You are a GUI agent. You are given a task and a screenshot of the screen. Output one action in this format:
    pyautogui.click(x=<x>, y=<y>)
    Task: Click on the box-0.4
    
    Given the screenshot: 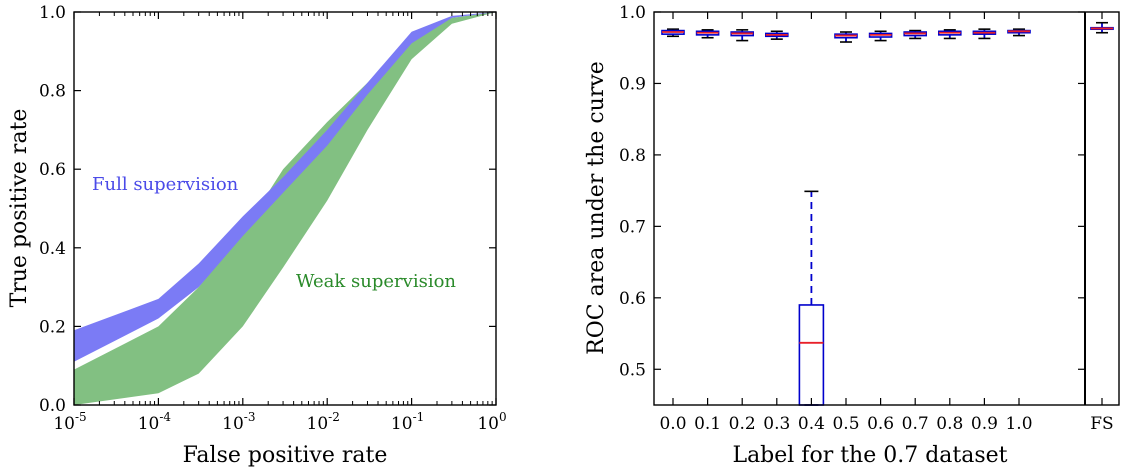 What is the action you would take?
    pyautogui.click(x=811, y=298)
    